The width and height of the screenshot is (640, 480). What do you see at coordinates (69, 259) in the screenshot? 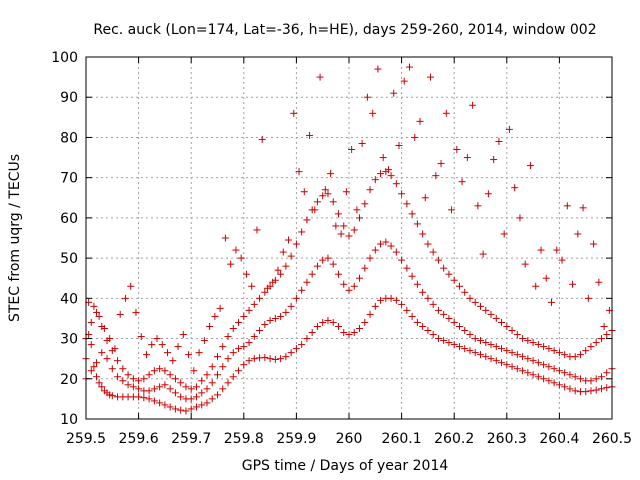
I see `y-tick-label: 50` at bounding box center [69, 259].